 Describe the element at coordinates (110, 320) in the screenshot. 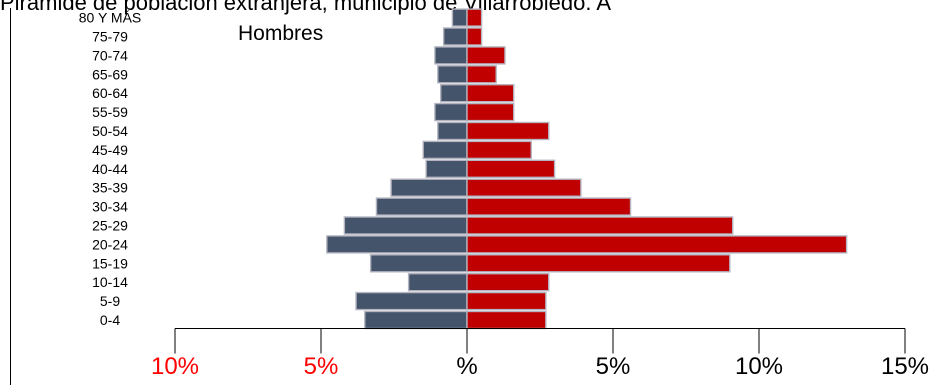

I see `age-group-label: 0-4` at that location.